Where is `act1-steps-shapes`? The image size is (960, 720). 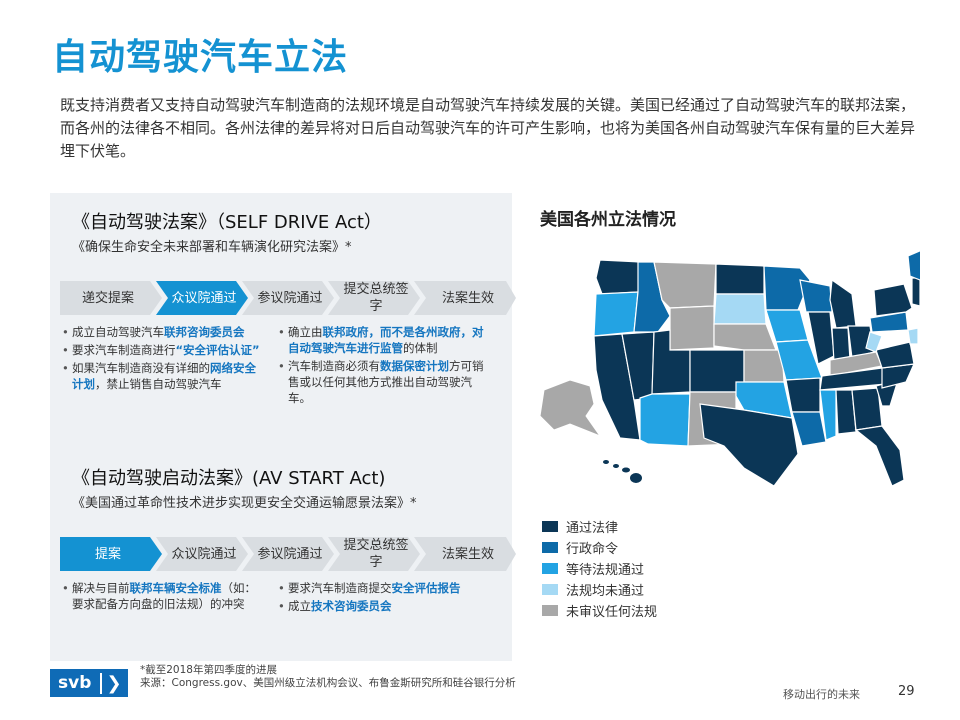
act1-steps-shapes is located at coordinates (288, 298).